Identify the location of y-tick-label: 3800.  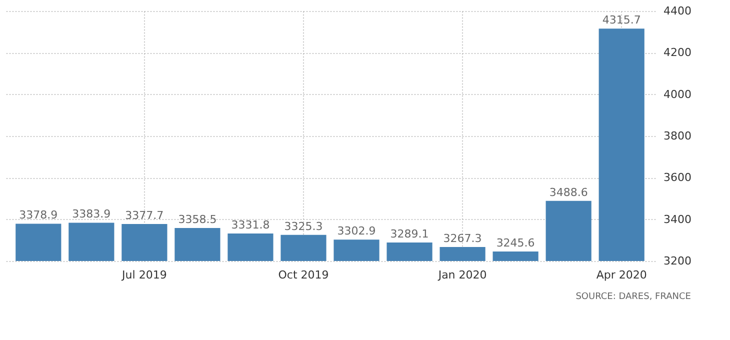
(678, 136).